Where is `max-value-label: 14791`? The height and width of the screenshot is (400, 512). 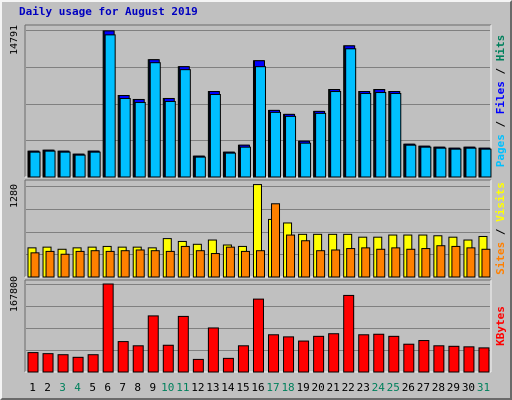 max-value-label: 14791 is located at coordinates (14, 40).